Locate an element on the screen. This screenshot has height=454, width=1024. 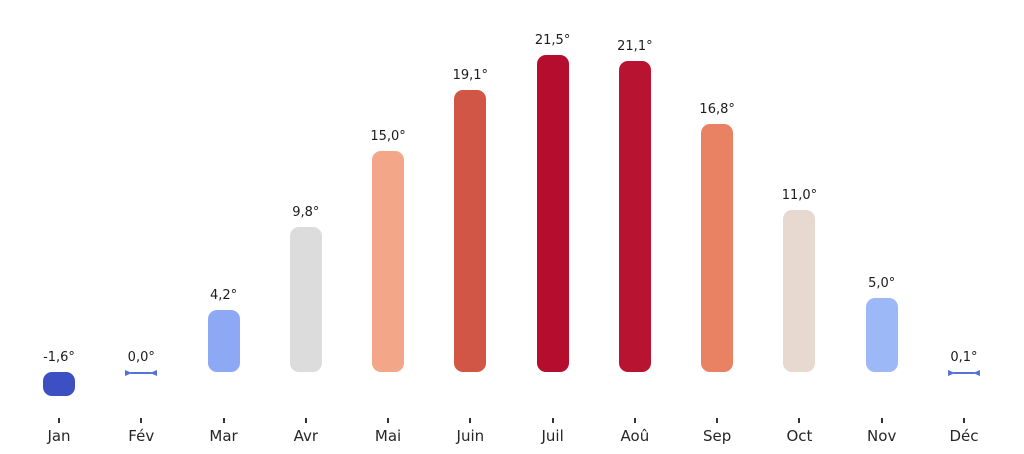
bar-value-label: -1,6° is located at coordinates (59, 357).